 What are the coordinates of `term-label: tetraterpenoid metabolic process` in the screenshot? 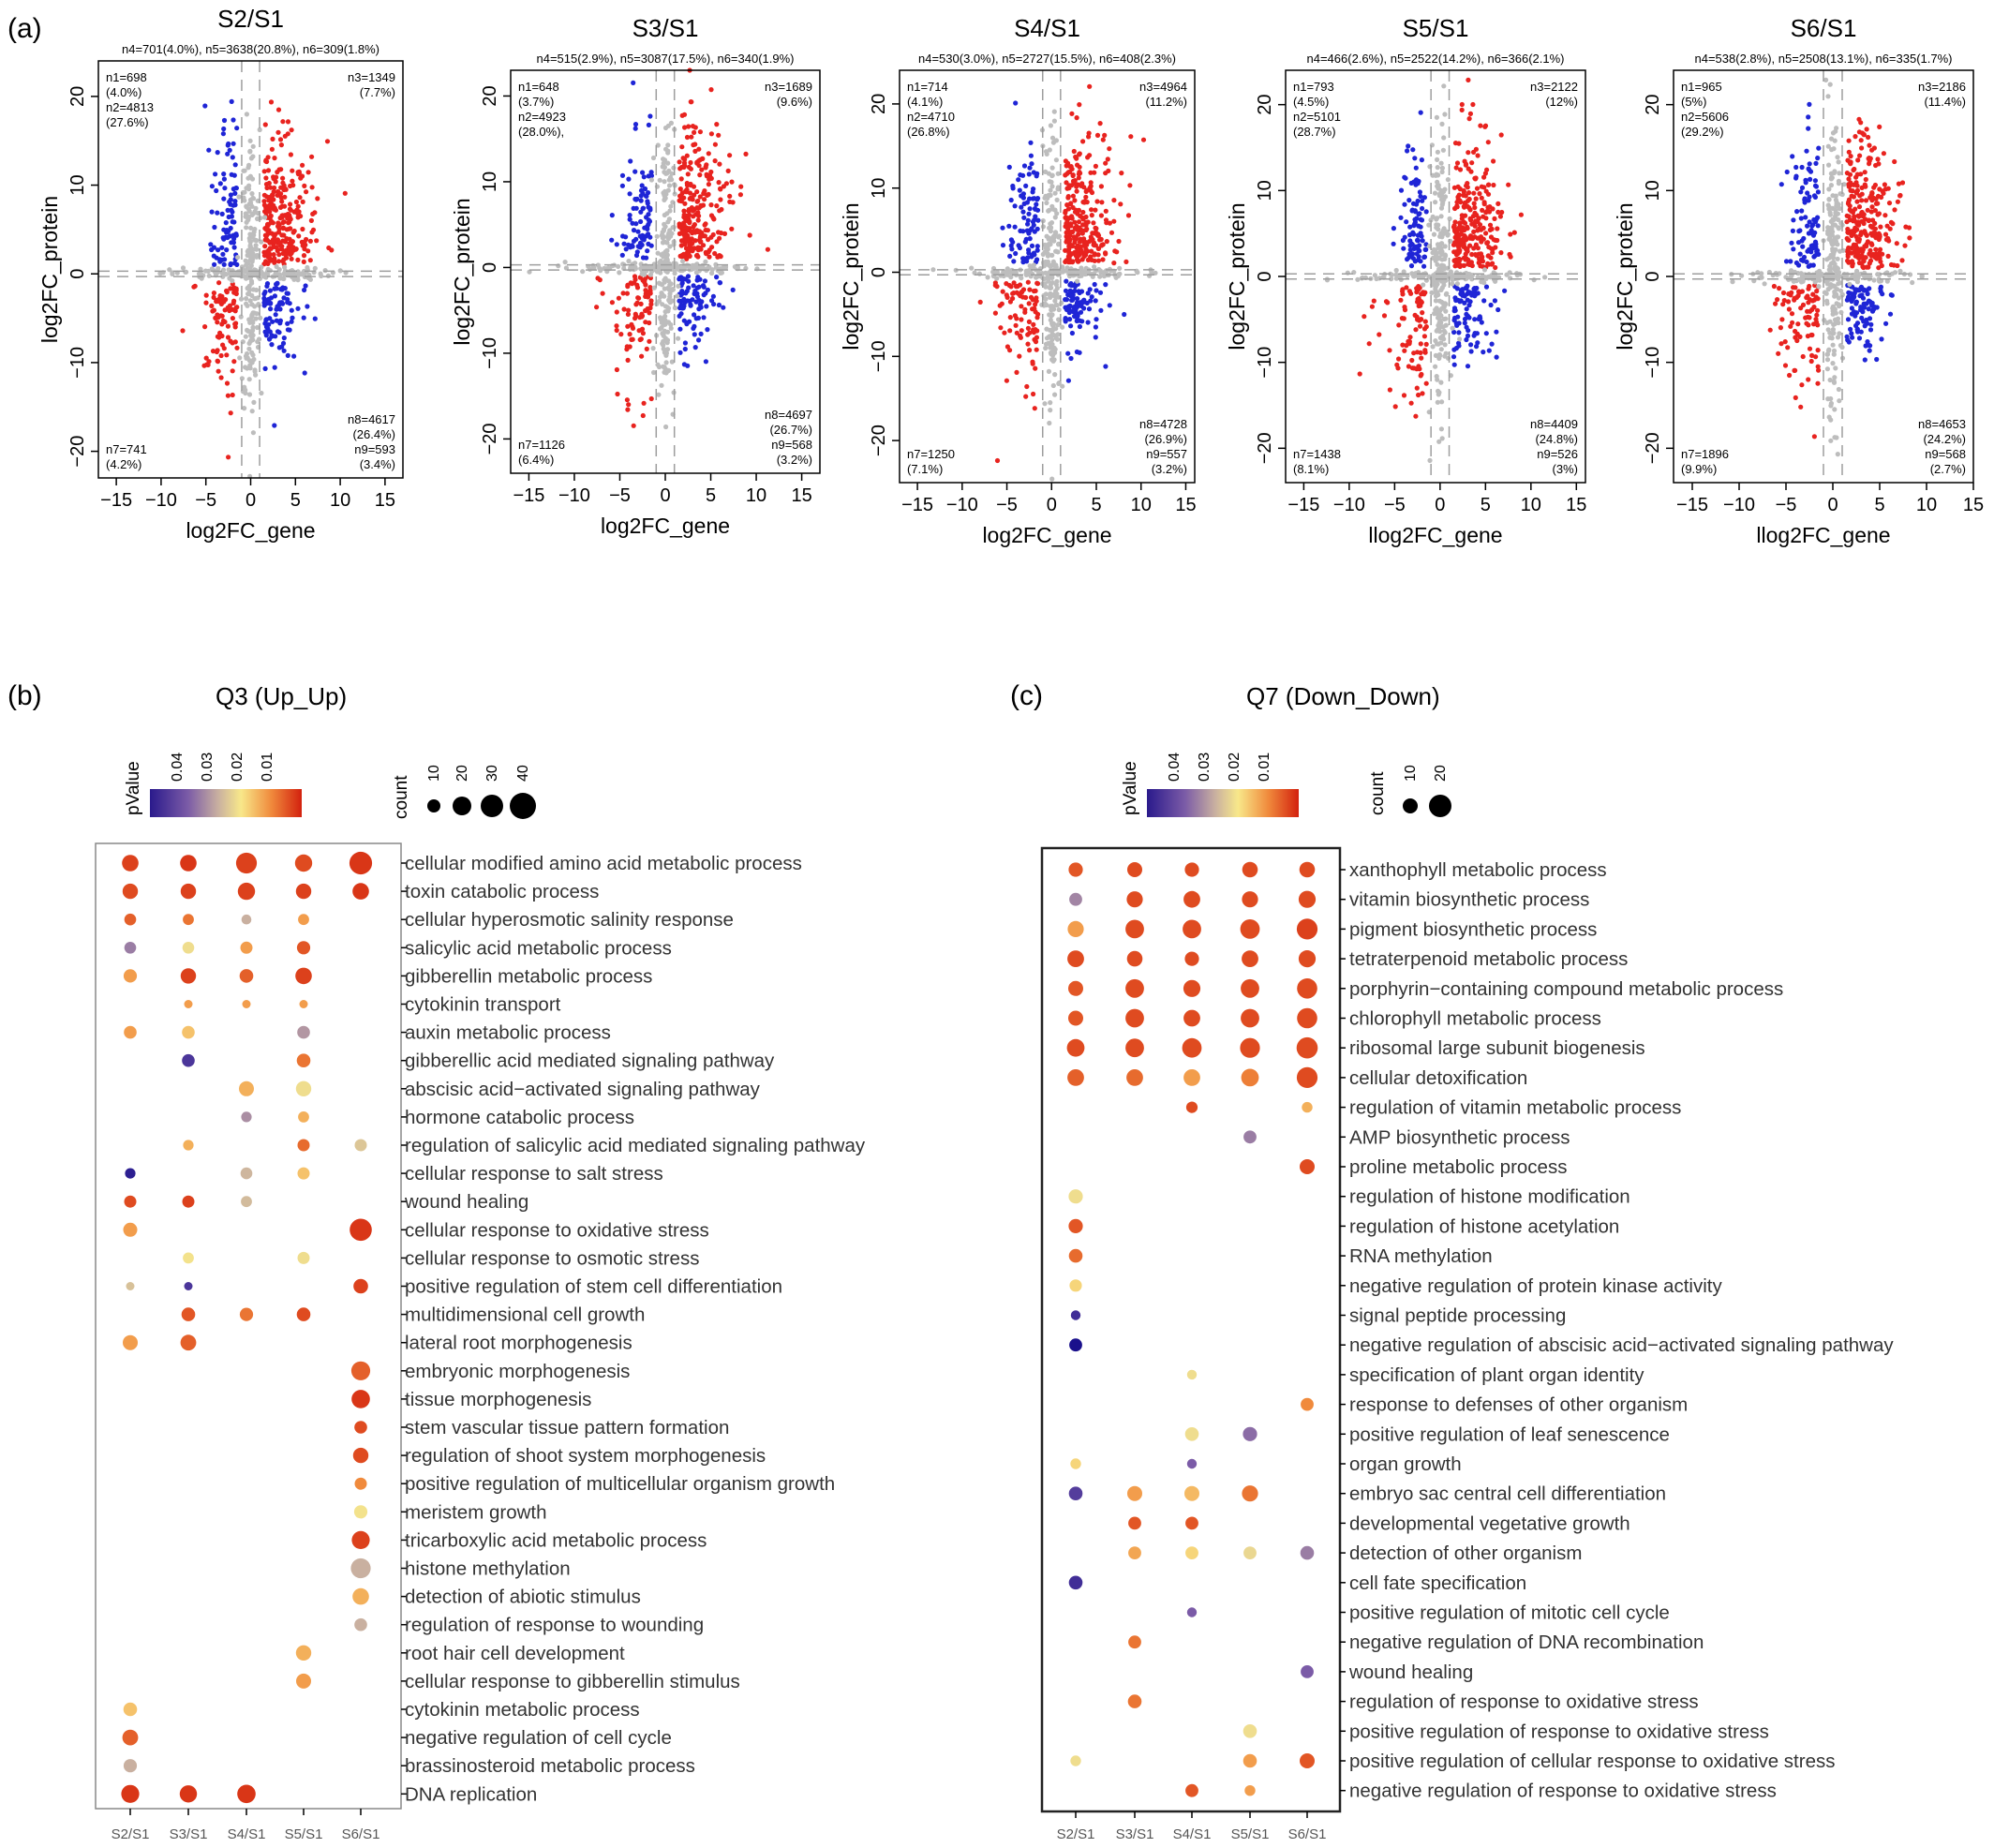 It's located at (1488, 959).